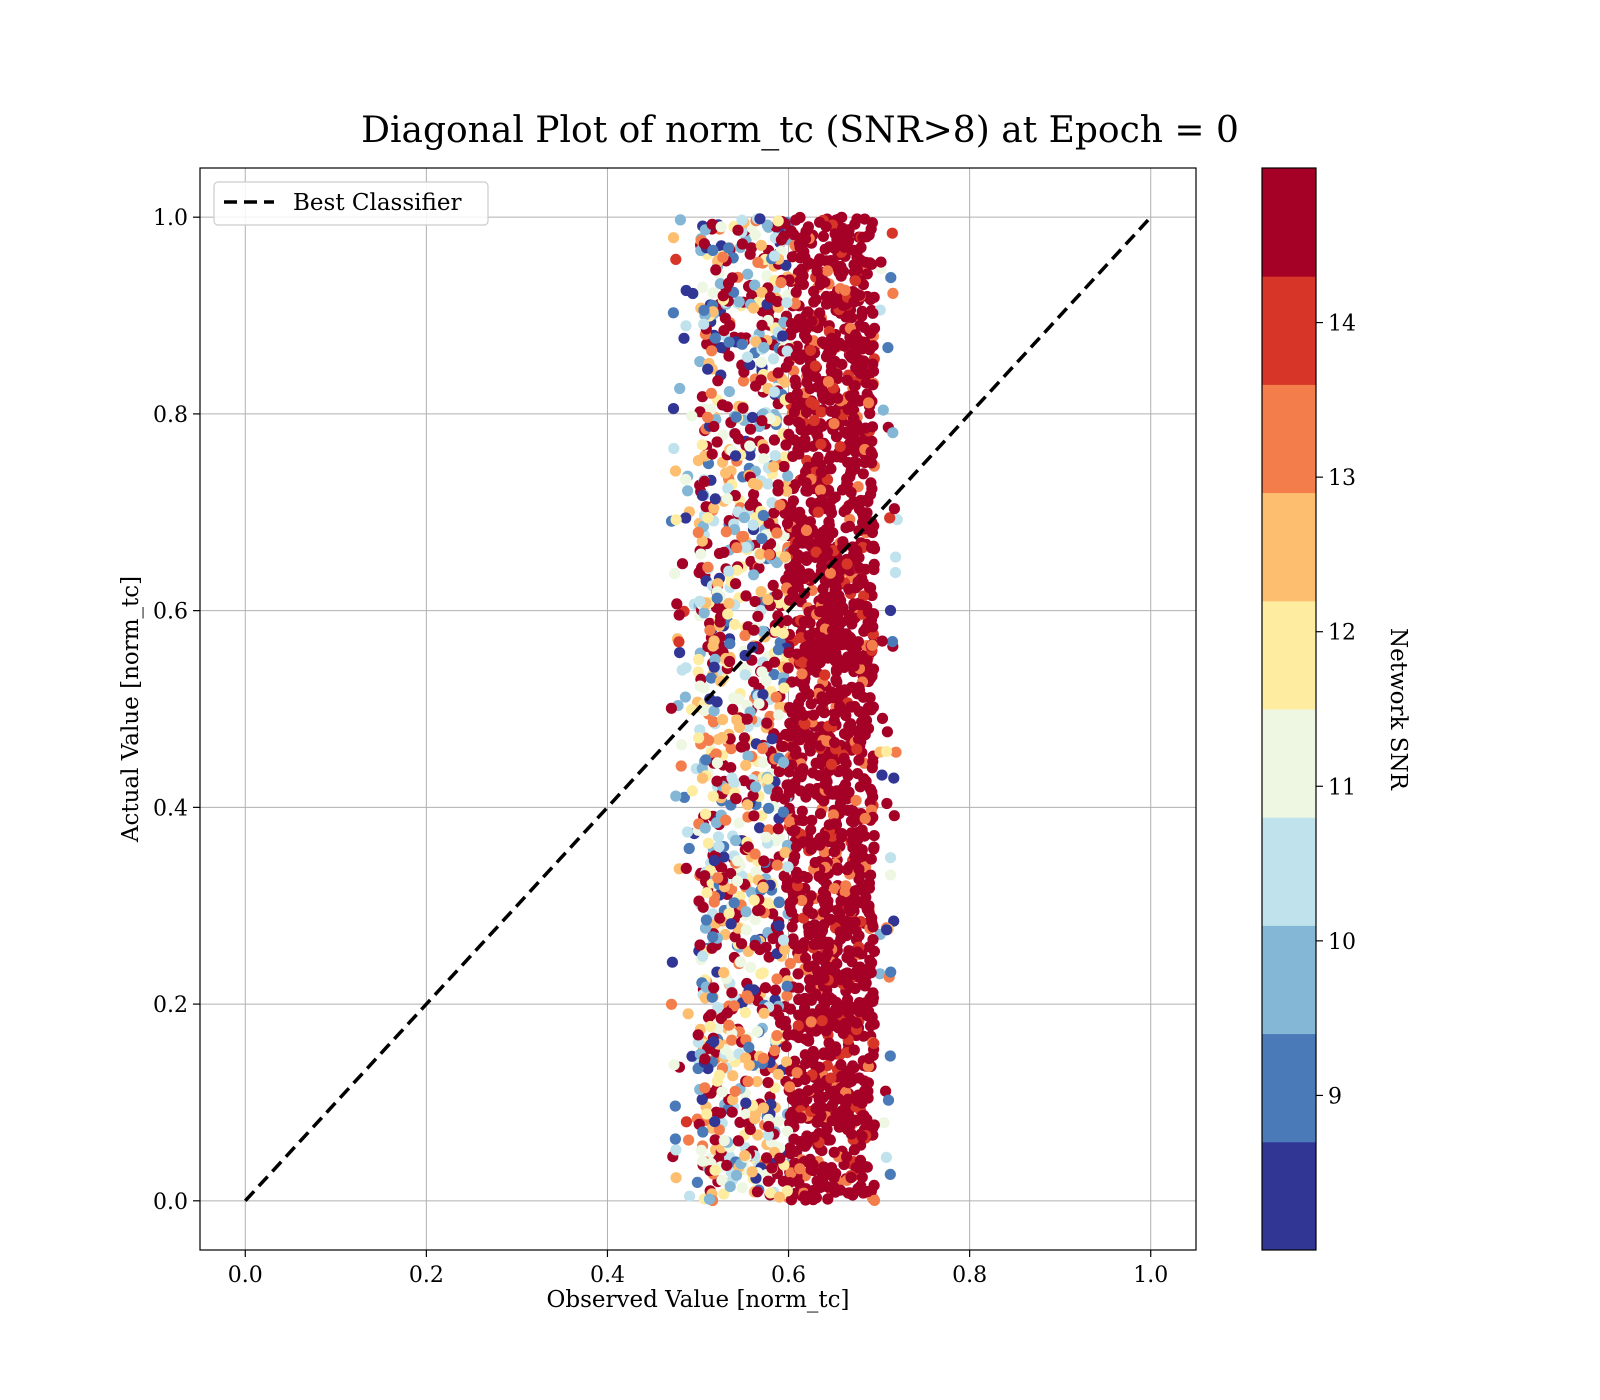 The width and height of the screenshot is (1600, 1400). Describe the element at coordinates (698, 1269) in the screenshot. I see `x-axis-ticks: 0.0 0.2 0.4 0.6 0.8 1.0` at that location.